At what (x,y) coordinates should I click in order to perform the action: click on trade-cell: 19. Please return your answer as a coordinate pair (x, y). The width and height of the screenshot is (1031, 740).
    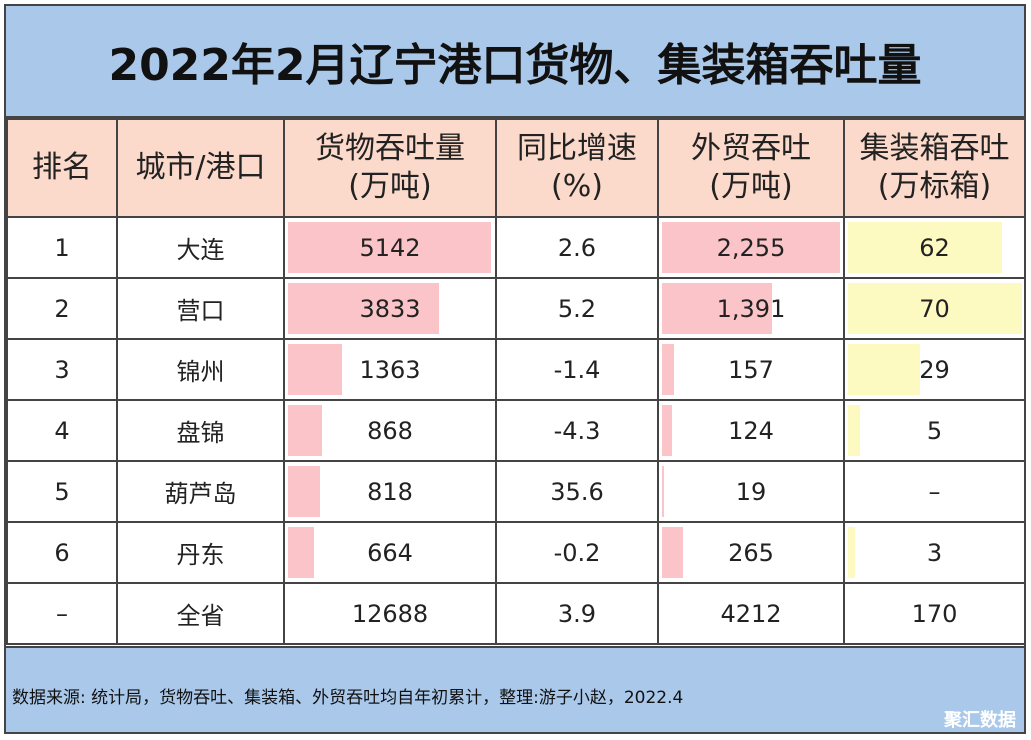
    Looking at the image, I should click on (751, 491).